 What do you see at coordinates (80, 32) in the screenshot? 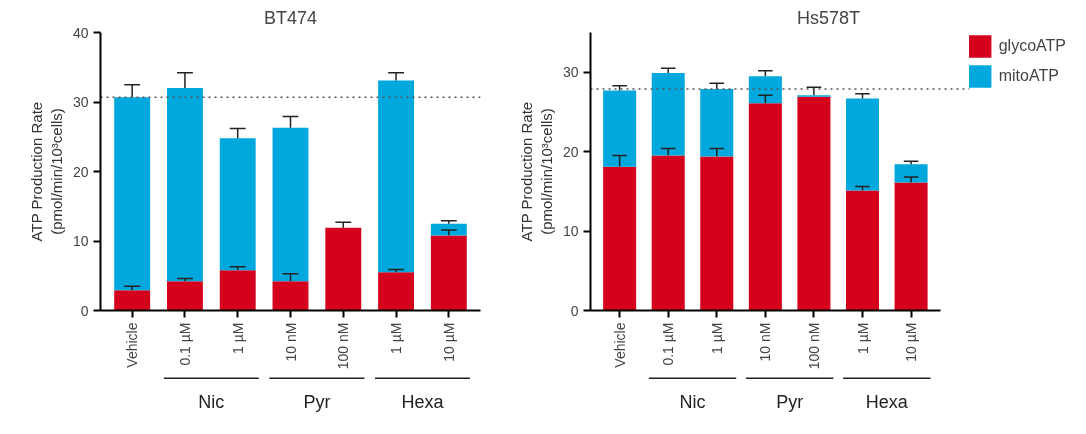
I see `y-tick-label: 40` at bounding box center [80, 32].